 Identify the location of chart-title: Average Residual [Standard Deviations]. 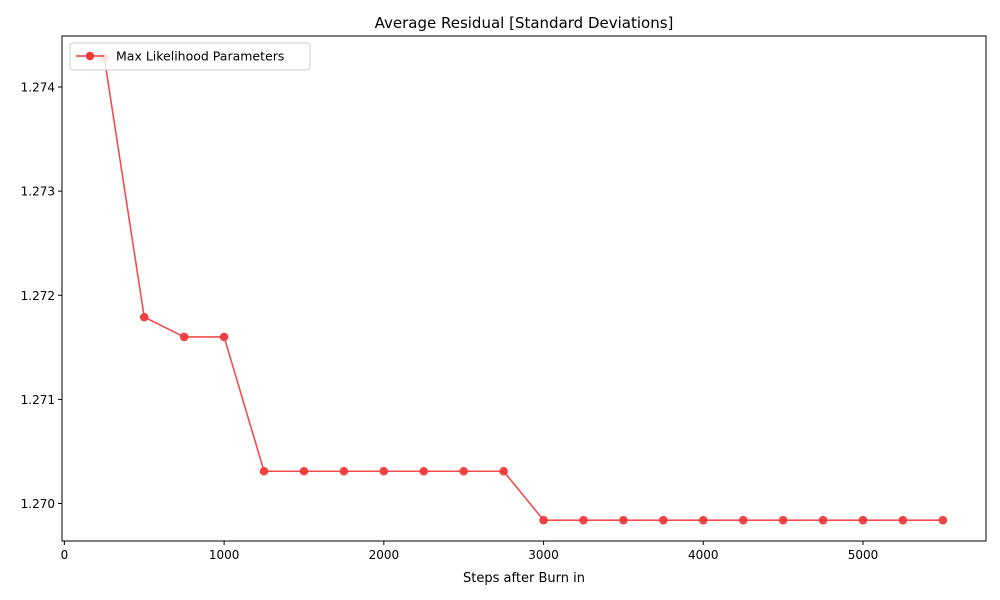
(524, 23).